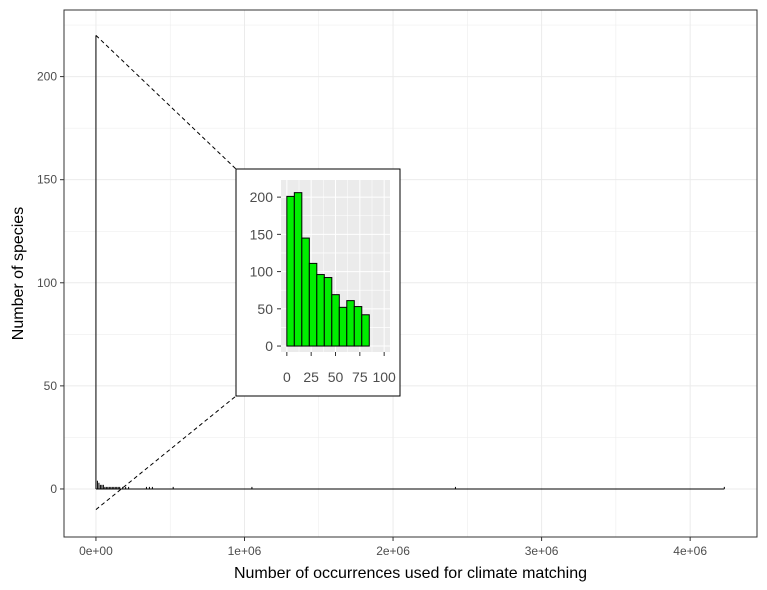 This screenshot has width=767, height=590. I want to click on inset-x-tick-label: 100, so click(384, 377).